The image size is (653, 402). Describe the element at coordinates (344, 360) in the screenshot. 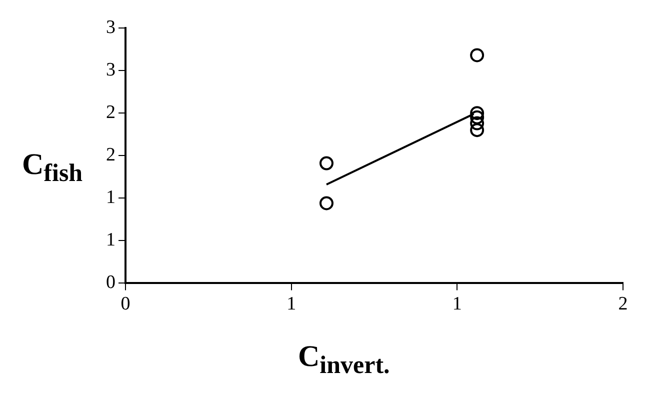

I see `x-axis-title: C$_{invert.}$` at that location.